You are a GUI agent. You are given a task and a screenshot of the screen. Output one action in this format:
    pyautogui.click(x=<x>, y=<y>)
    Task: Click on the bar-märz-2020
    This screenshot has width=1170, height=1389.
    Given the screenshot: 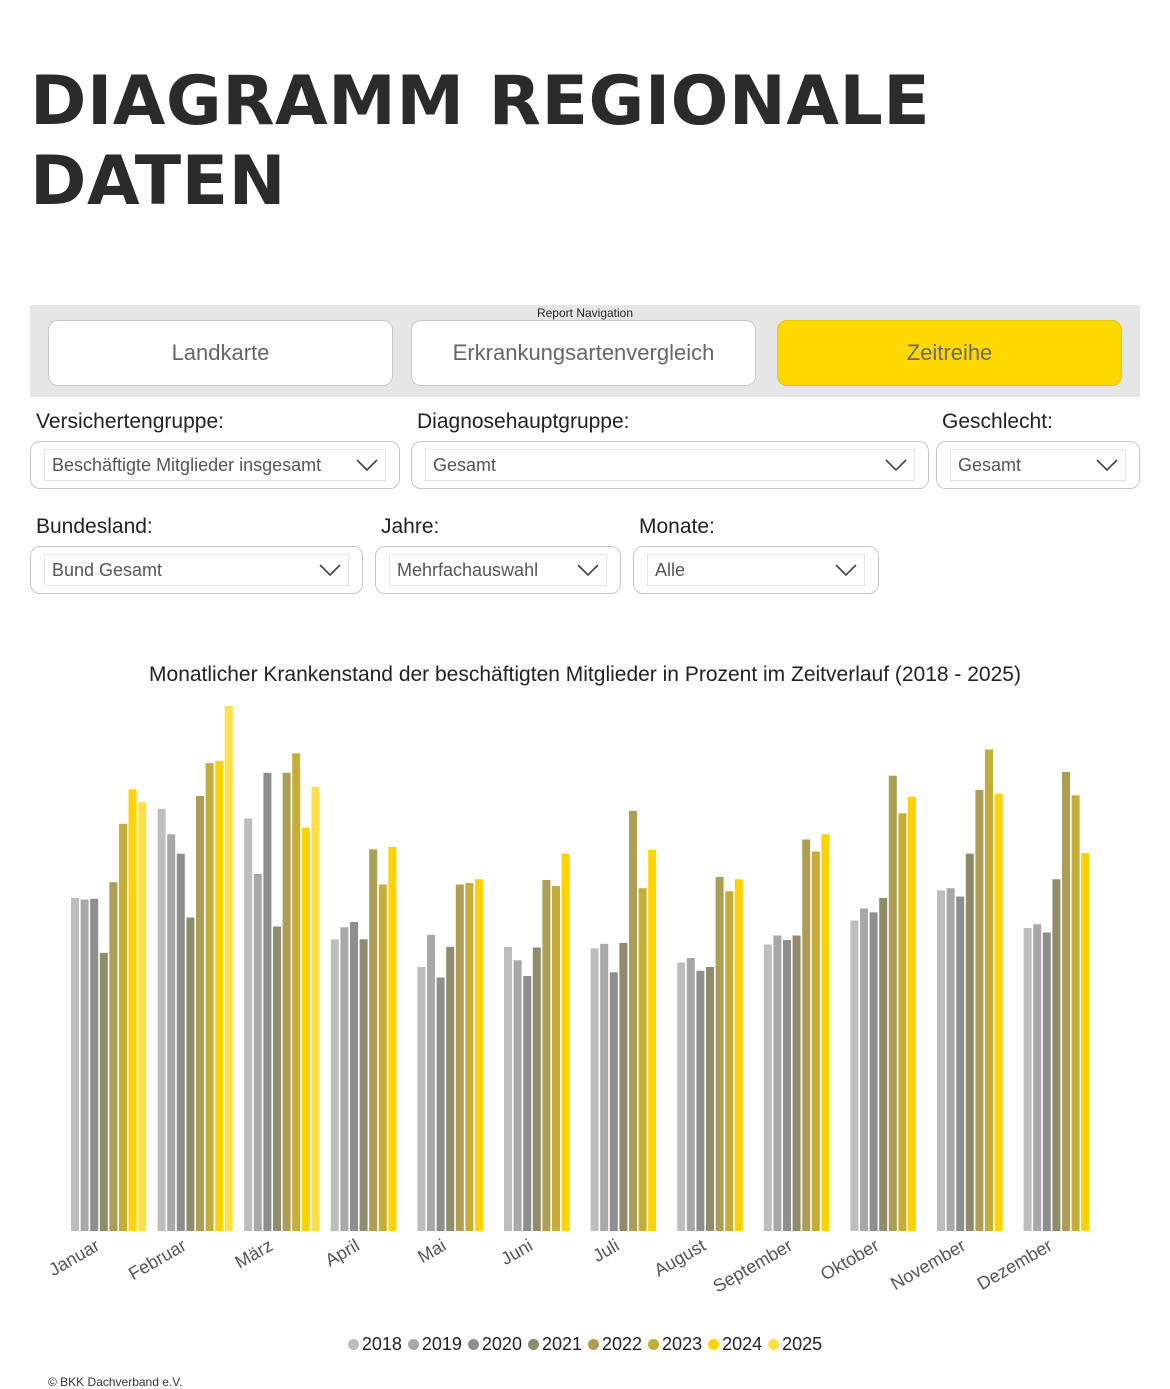 What is the action you would take?
    pyautogui.click(x=267, y=1002)
    